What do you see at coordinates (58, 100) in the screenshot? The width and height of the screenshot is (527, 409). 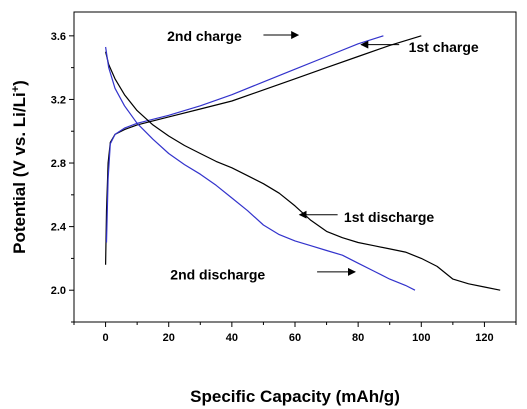 I see `y-tick-label-3: 3.2` at bounding box center [58, 100].